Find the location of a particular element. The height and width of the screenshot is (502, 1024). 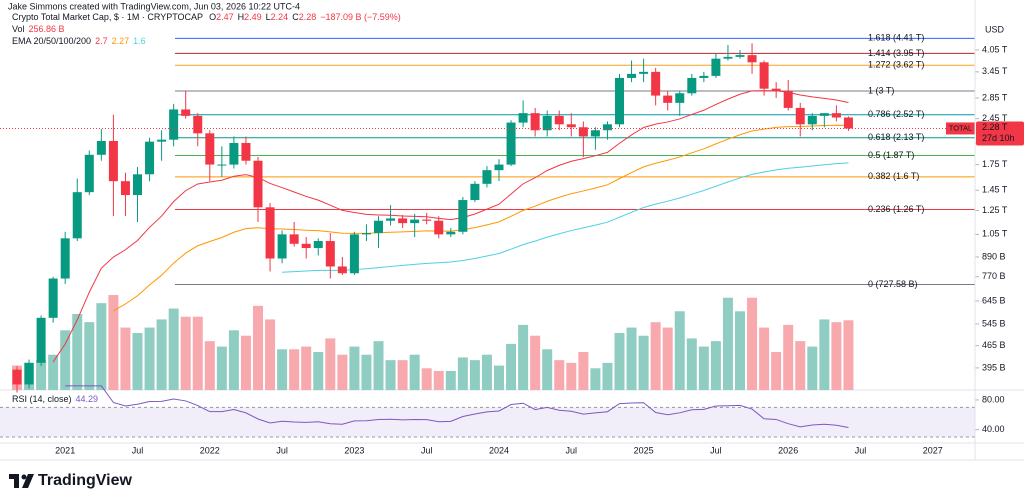

last-name: TOTAL is located at coordinates (960, 127).